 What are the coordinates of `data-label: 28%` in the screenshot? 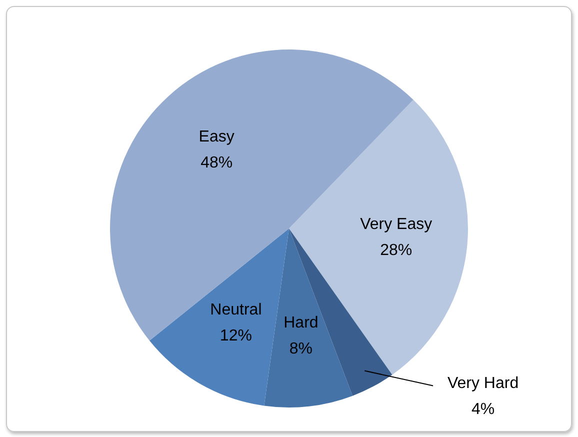 It's located at (396, 251).